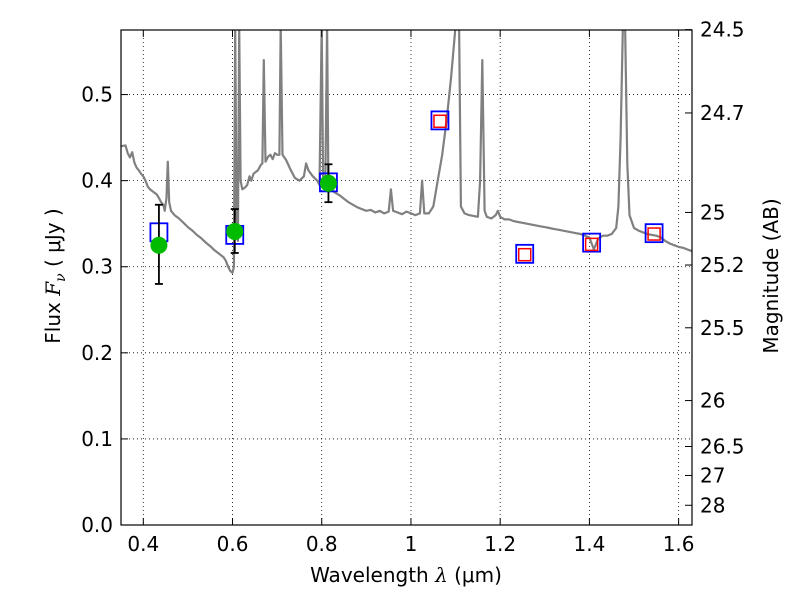  What do you see at coordinates (406, 575) in the screenshot?
I see `x-axis-label: Wavelength λ (μm)` at bounding box center [406, 575].